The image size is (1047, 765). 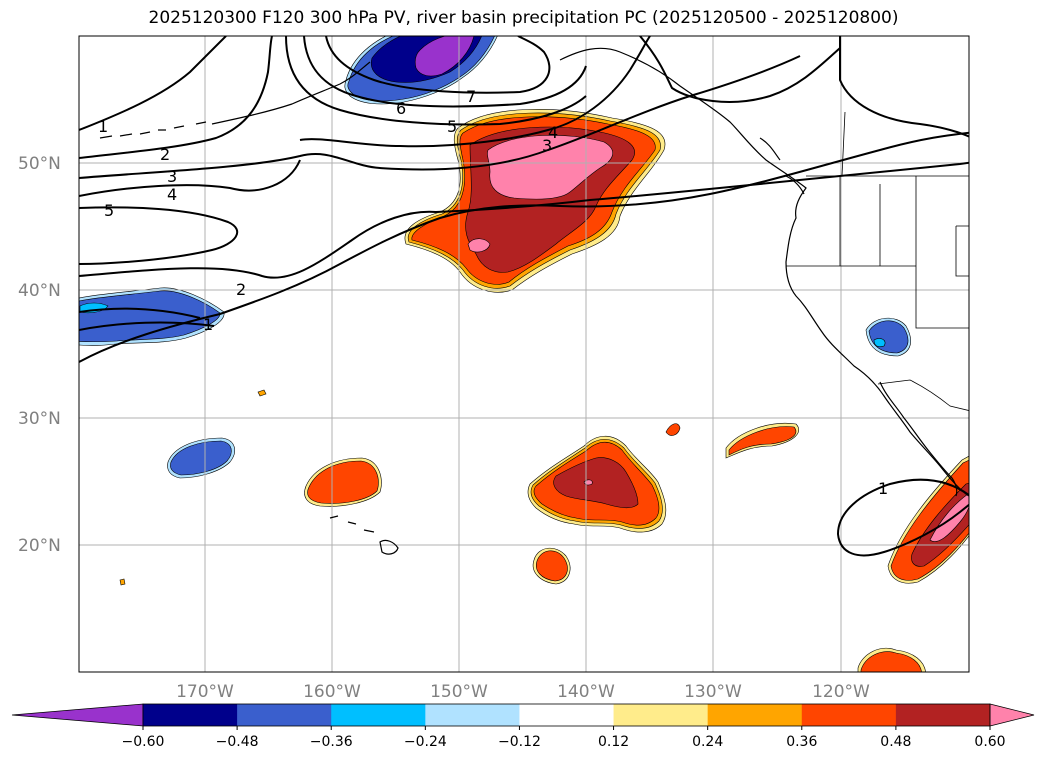 I want to click on border-states-west, so click(x=877, y=220).